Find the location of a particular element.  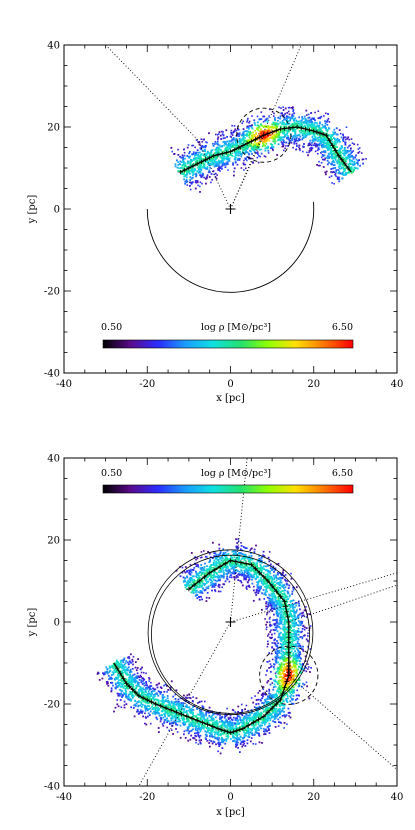

x-tick-label: 0 is located at coordinates (230, 384).